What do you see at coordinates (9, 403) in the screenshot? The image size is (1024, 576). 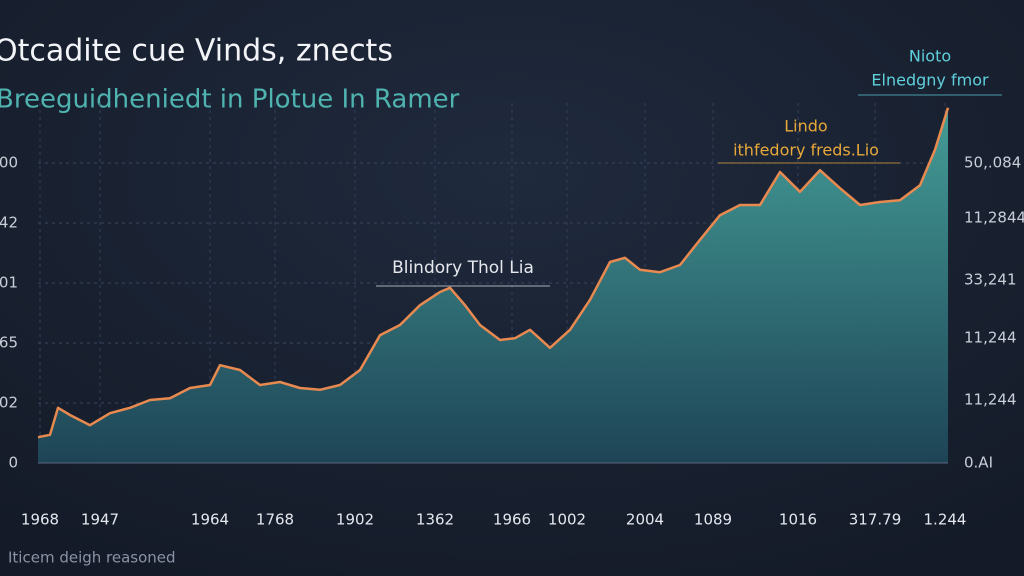 I see `y-tick-label: 02` at bounding box center [9, 403].